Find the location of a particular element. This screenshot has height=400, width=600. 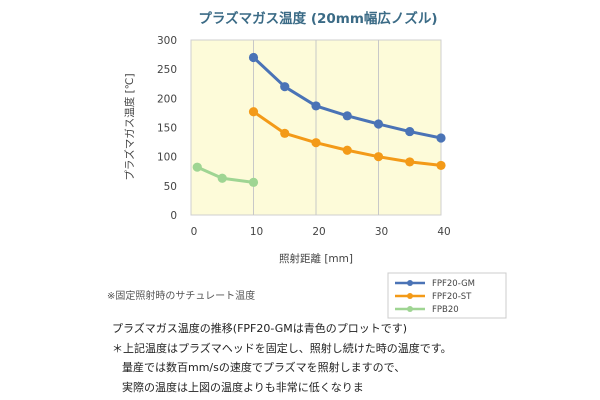

legend-entry-FPF20-ST: FPF20-ST is located at coordinates (433, 297).